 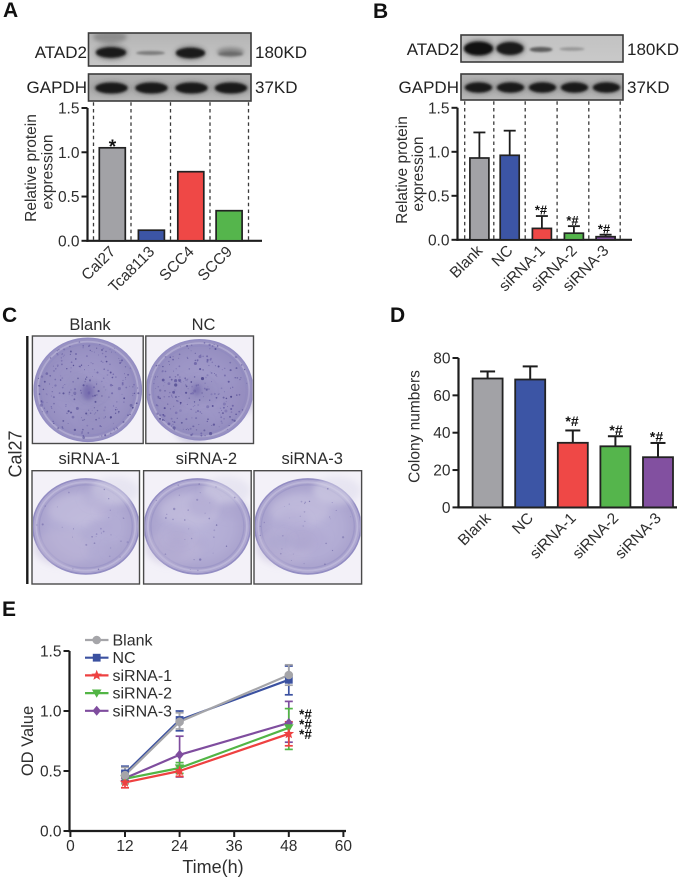 What do you see at coordinates (180, 846) in the screenshot?
I see `svg-text: 24` at bounding box center [180, 846].